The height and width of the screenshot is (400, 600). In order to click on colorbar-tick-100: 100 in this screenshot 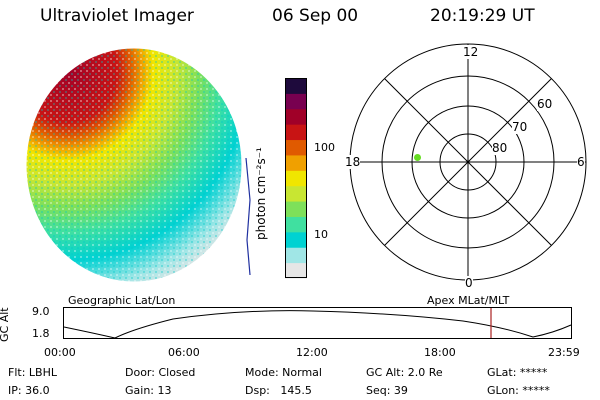, I will do `click(324, 147)`.